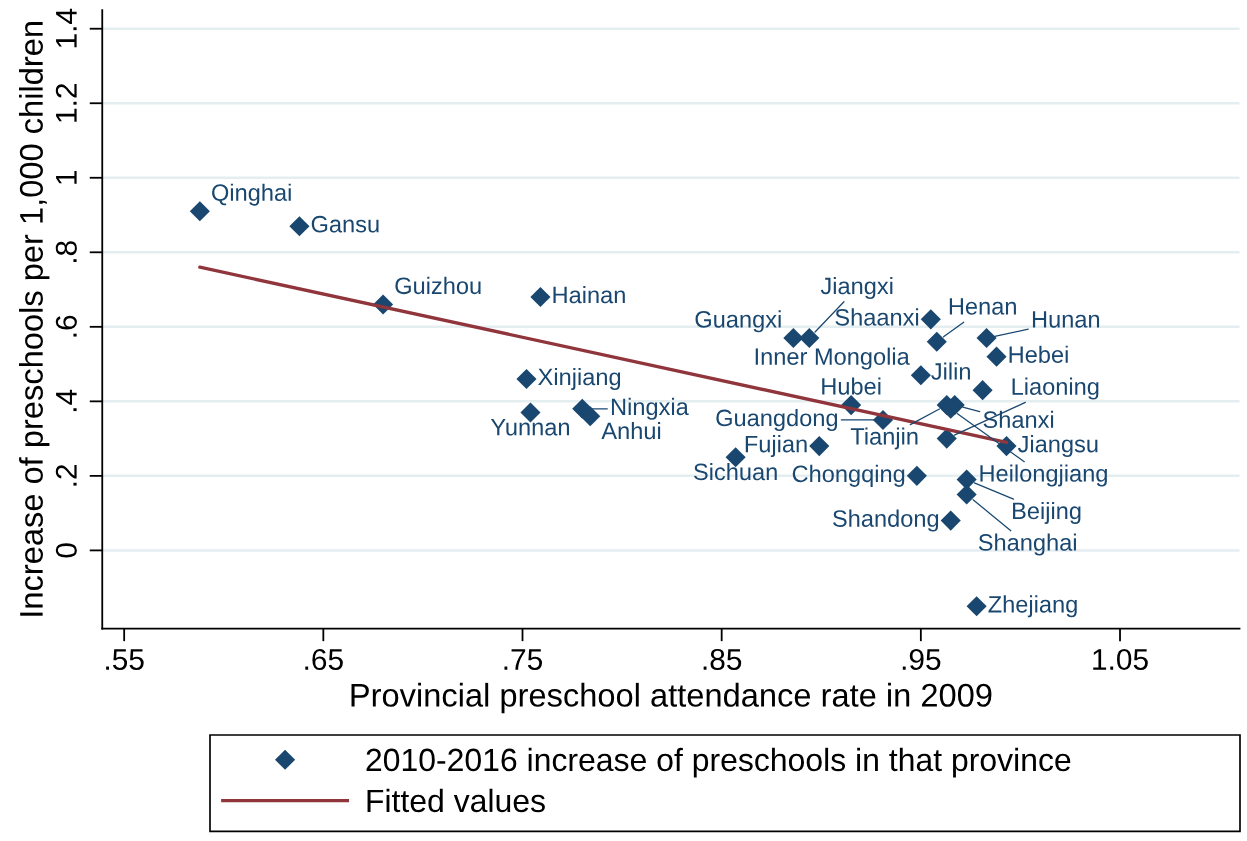  What do you see at coordinates (722, 659) in the screenshot?
I see `x-tick-label: .85` at bounding box center [722, 659].